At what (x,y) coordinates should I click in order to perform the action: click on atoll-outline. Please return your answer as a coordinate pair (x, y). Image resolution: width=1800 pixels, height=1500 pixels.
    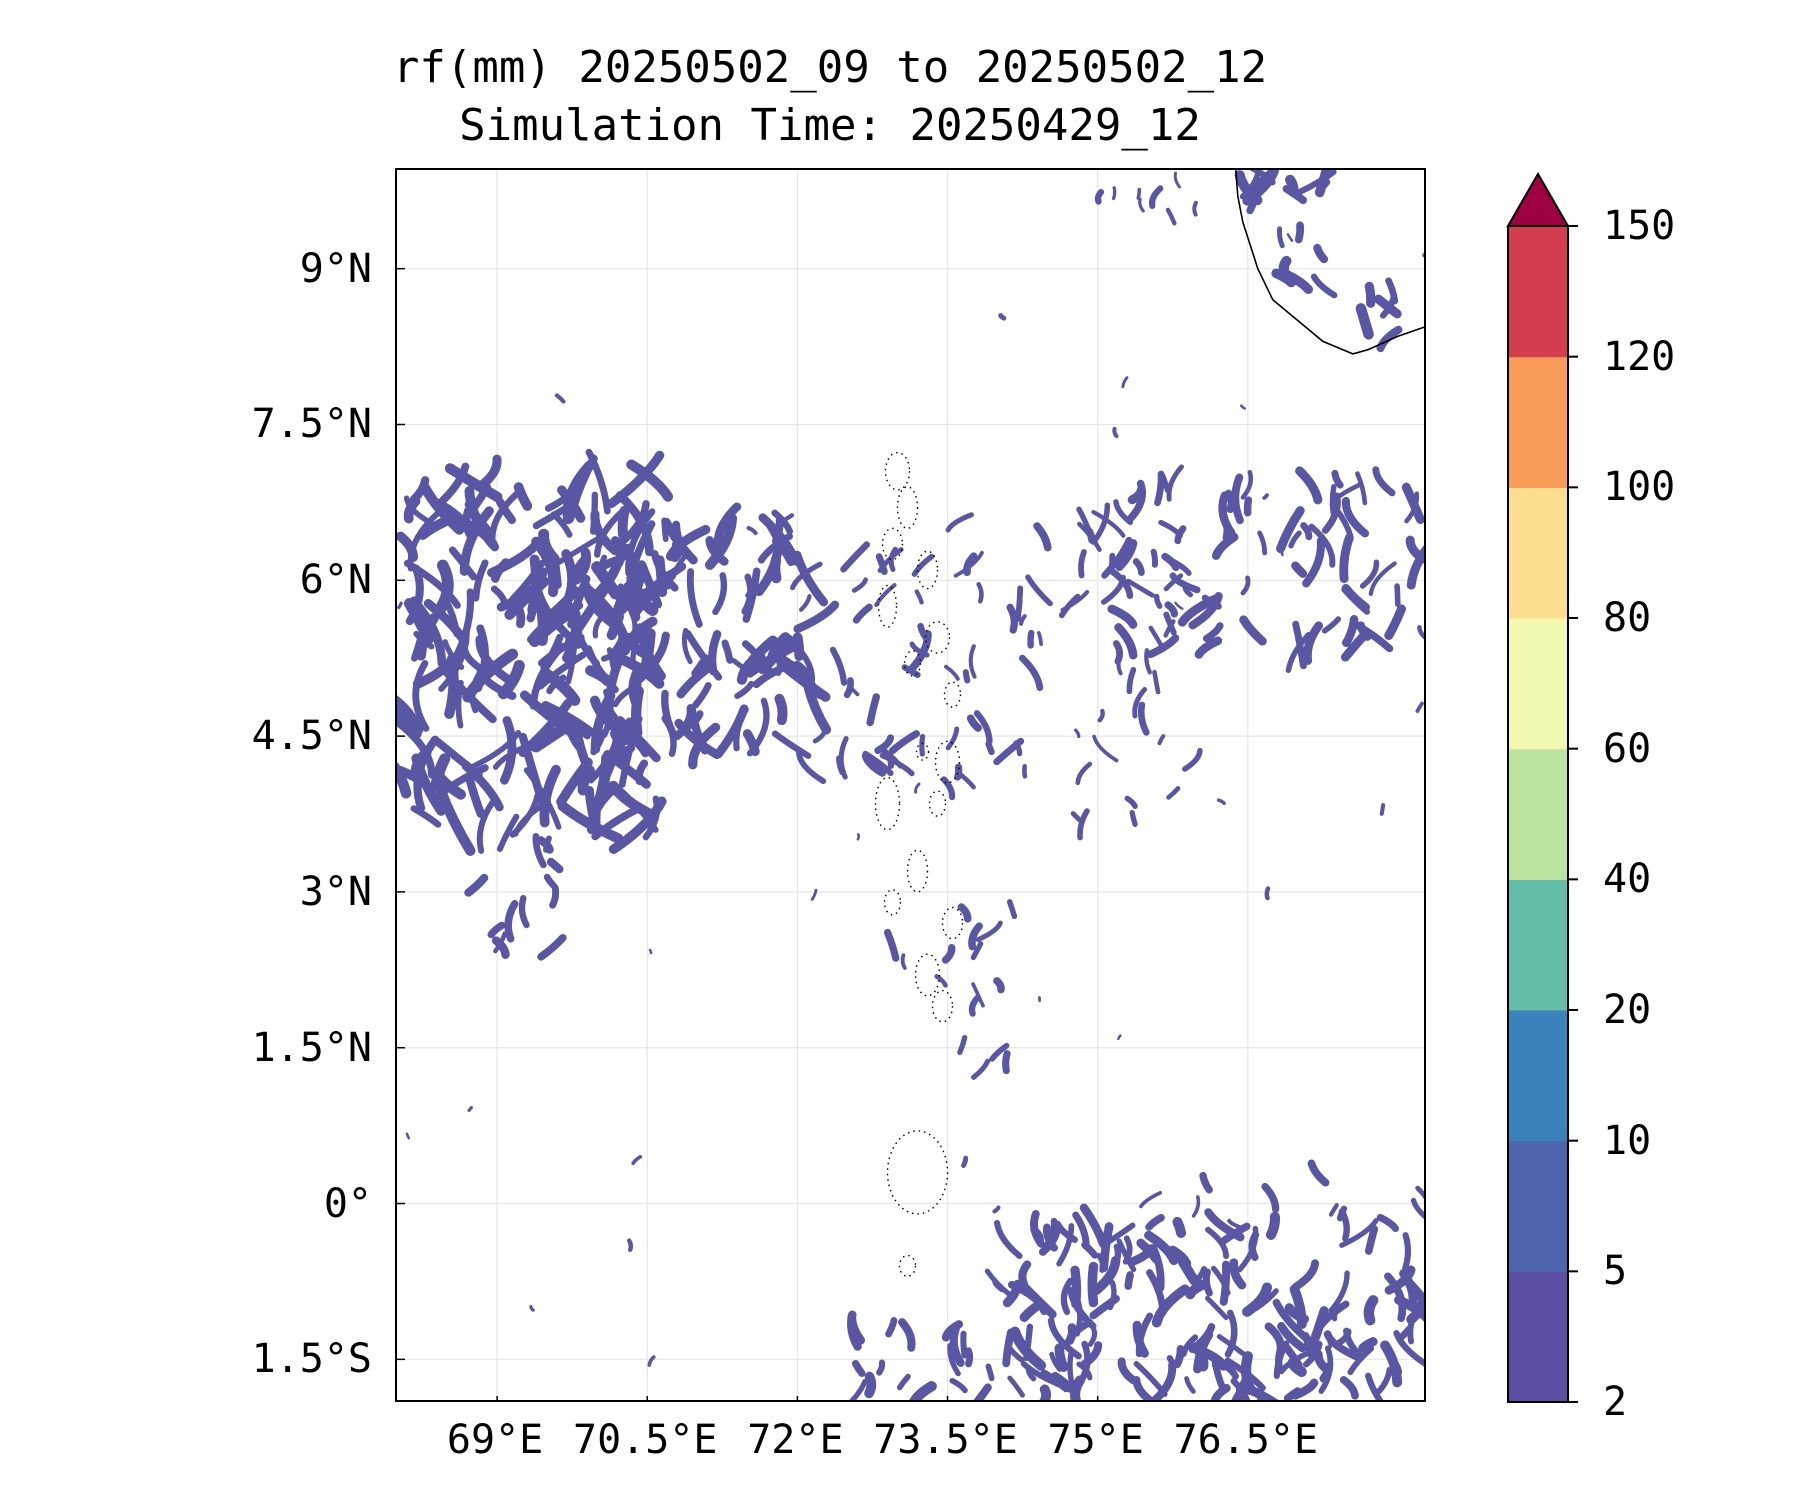
    Looking at the image, I should click on (892, 902).